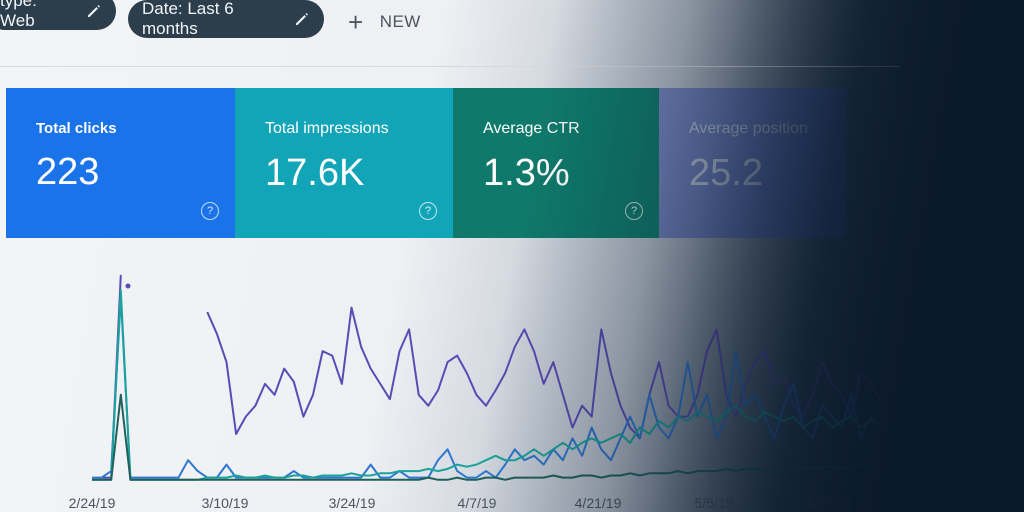  What do you see at coordinates (726, 173) in the screenshot?
I see `metric-value: 25.2` at bounding box center [726, 173].